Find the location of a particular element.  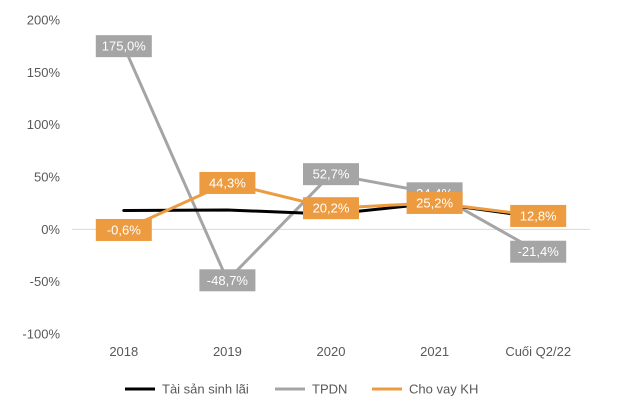

x-tick-label: 2018 is located at coordinates (123, 351).